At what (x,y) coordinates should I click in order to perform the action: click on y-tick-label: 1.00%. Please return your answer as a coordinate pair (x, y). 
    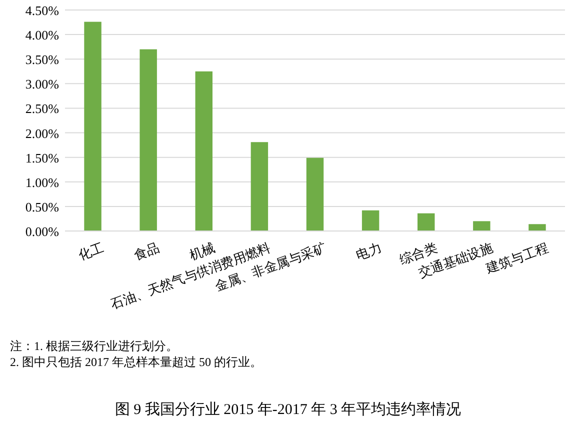
    Looking at the image, I should click on (42, 182).